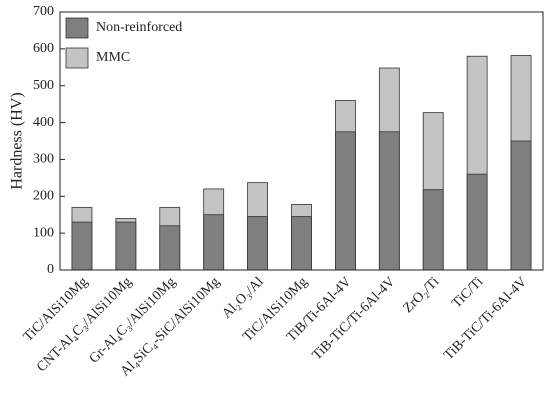 This screenshot has width=550, height=405. I want to click on y-axis-label: Hardness (HV), so click(17, 140).